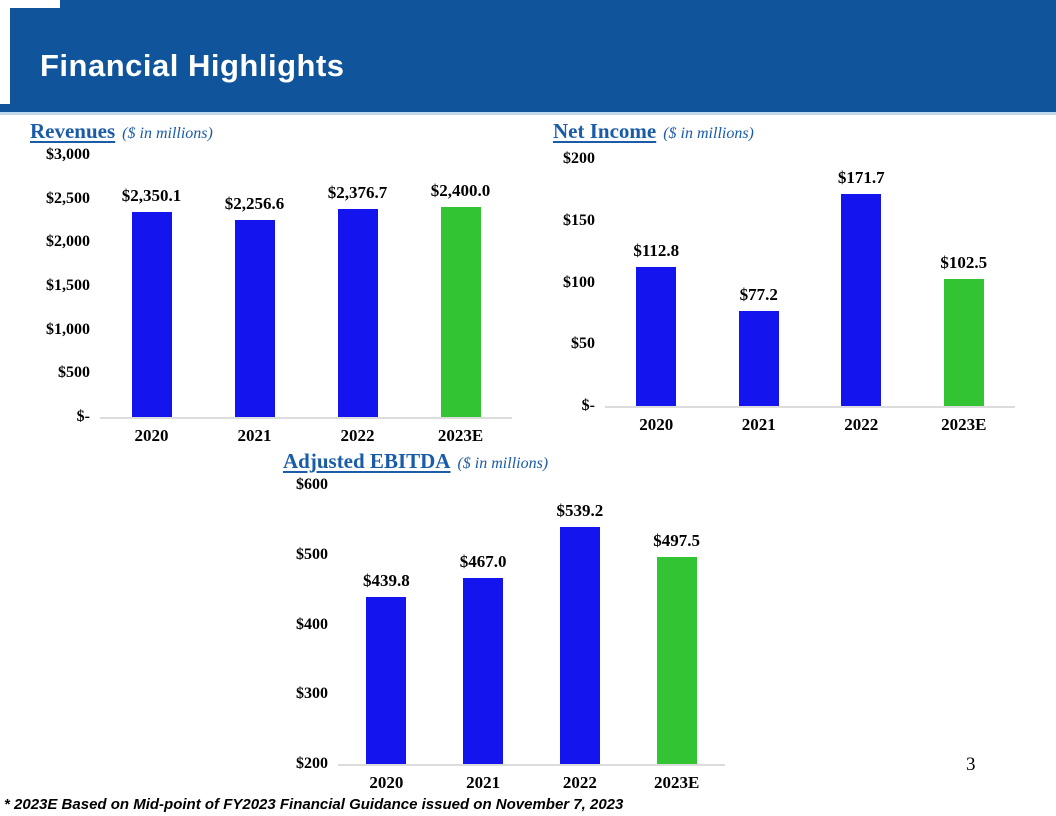 The image size is (1056, 816). I want to click on y-axis-tick: $2,000, so click(68, 242).